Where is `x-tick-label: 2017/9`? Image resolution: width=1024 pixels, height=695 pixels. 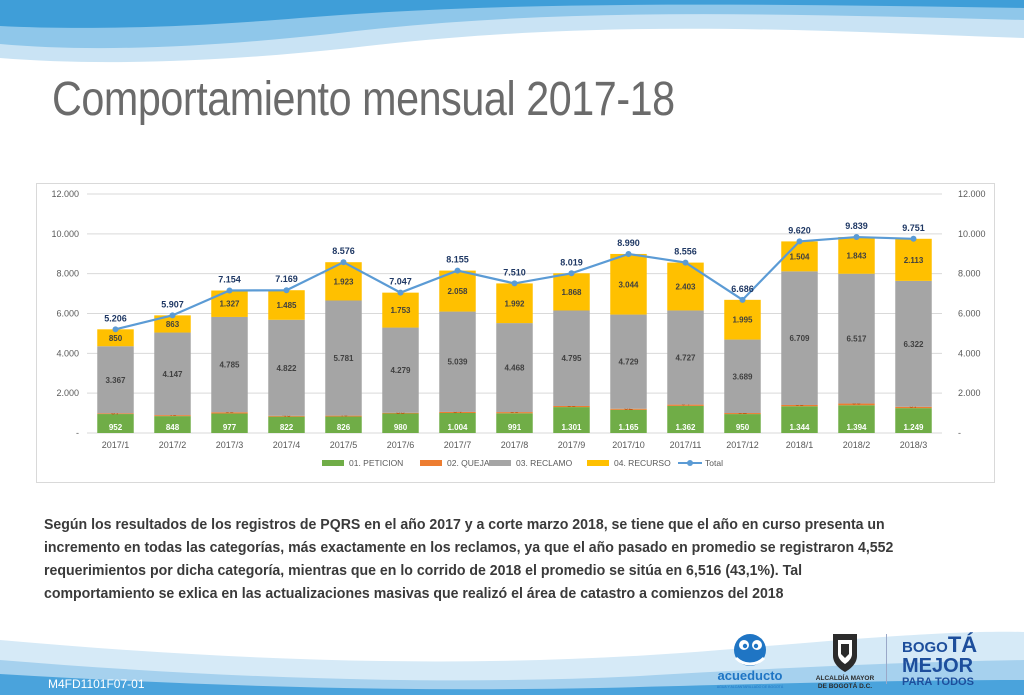 x-tick-label: 2017/9 is located at coordinates (572, 445).